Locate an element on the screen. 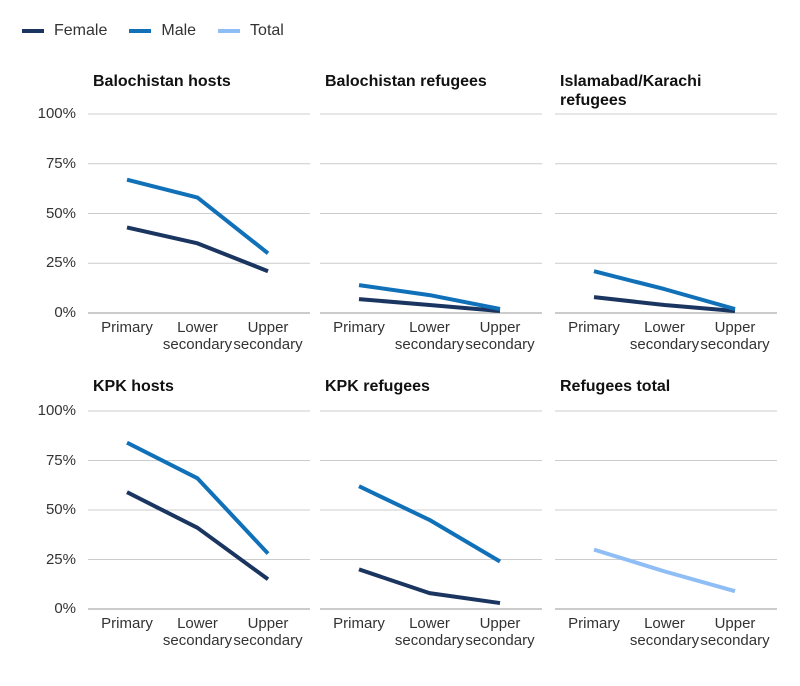  legend-label: Male is located at coordinates (179, 30).